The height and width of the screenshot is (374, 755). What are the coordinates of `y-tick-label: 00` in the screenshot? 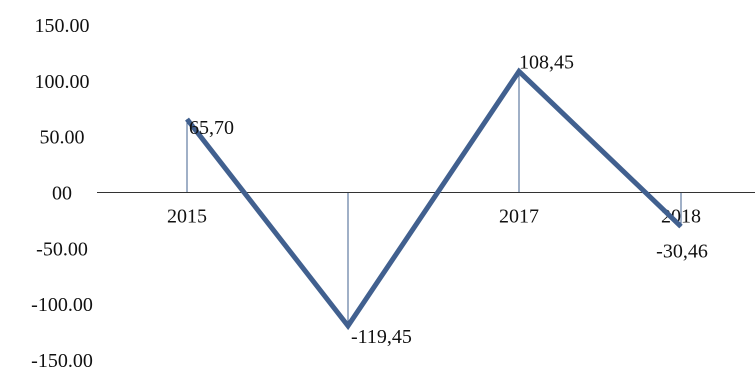 It's located at (62, 194).